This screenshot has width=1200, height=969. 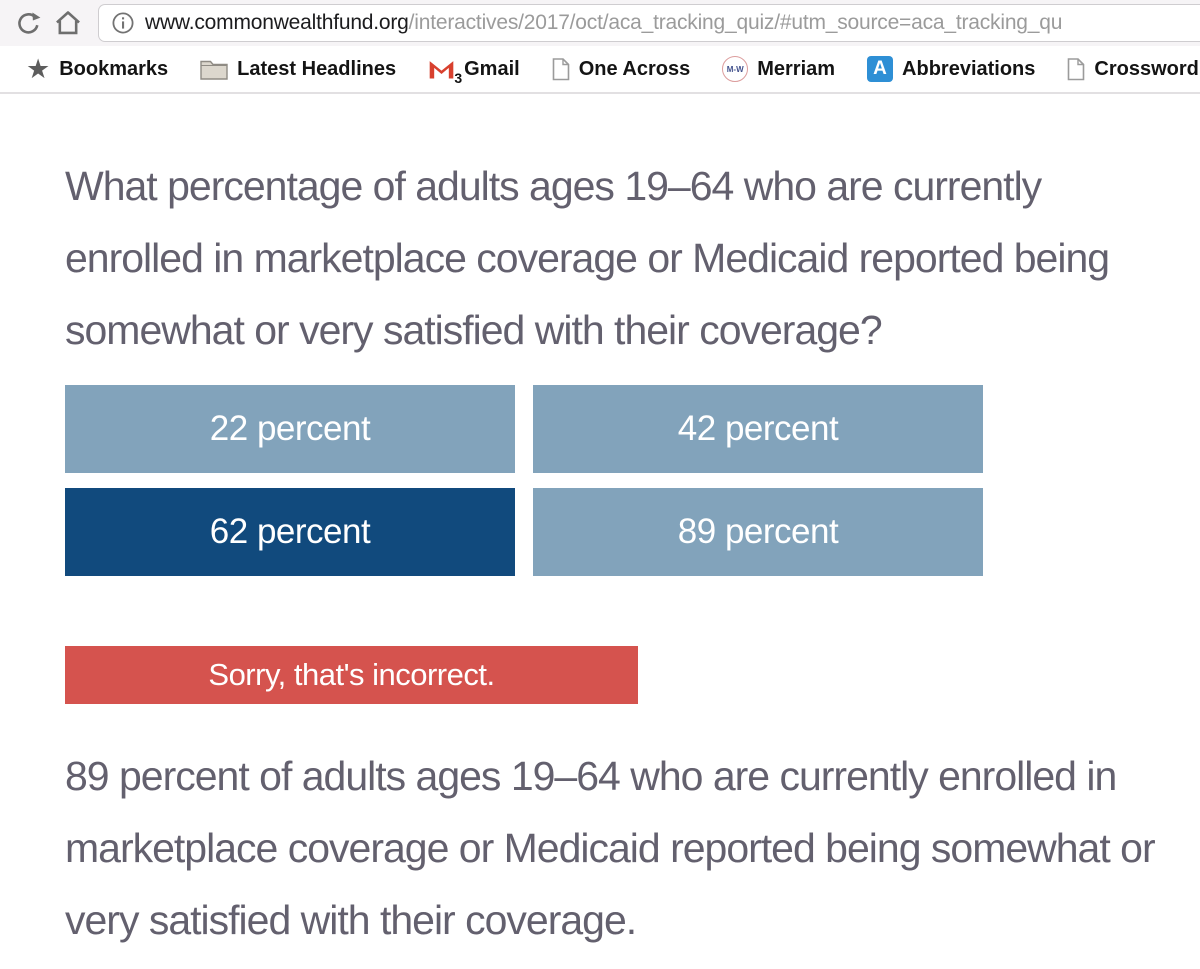 What do you see at coordinates (290, 532) in the screenshot?
I see `answer-option-62-percent: 62 percent` at bounding box center [290, 532].